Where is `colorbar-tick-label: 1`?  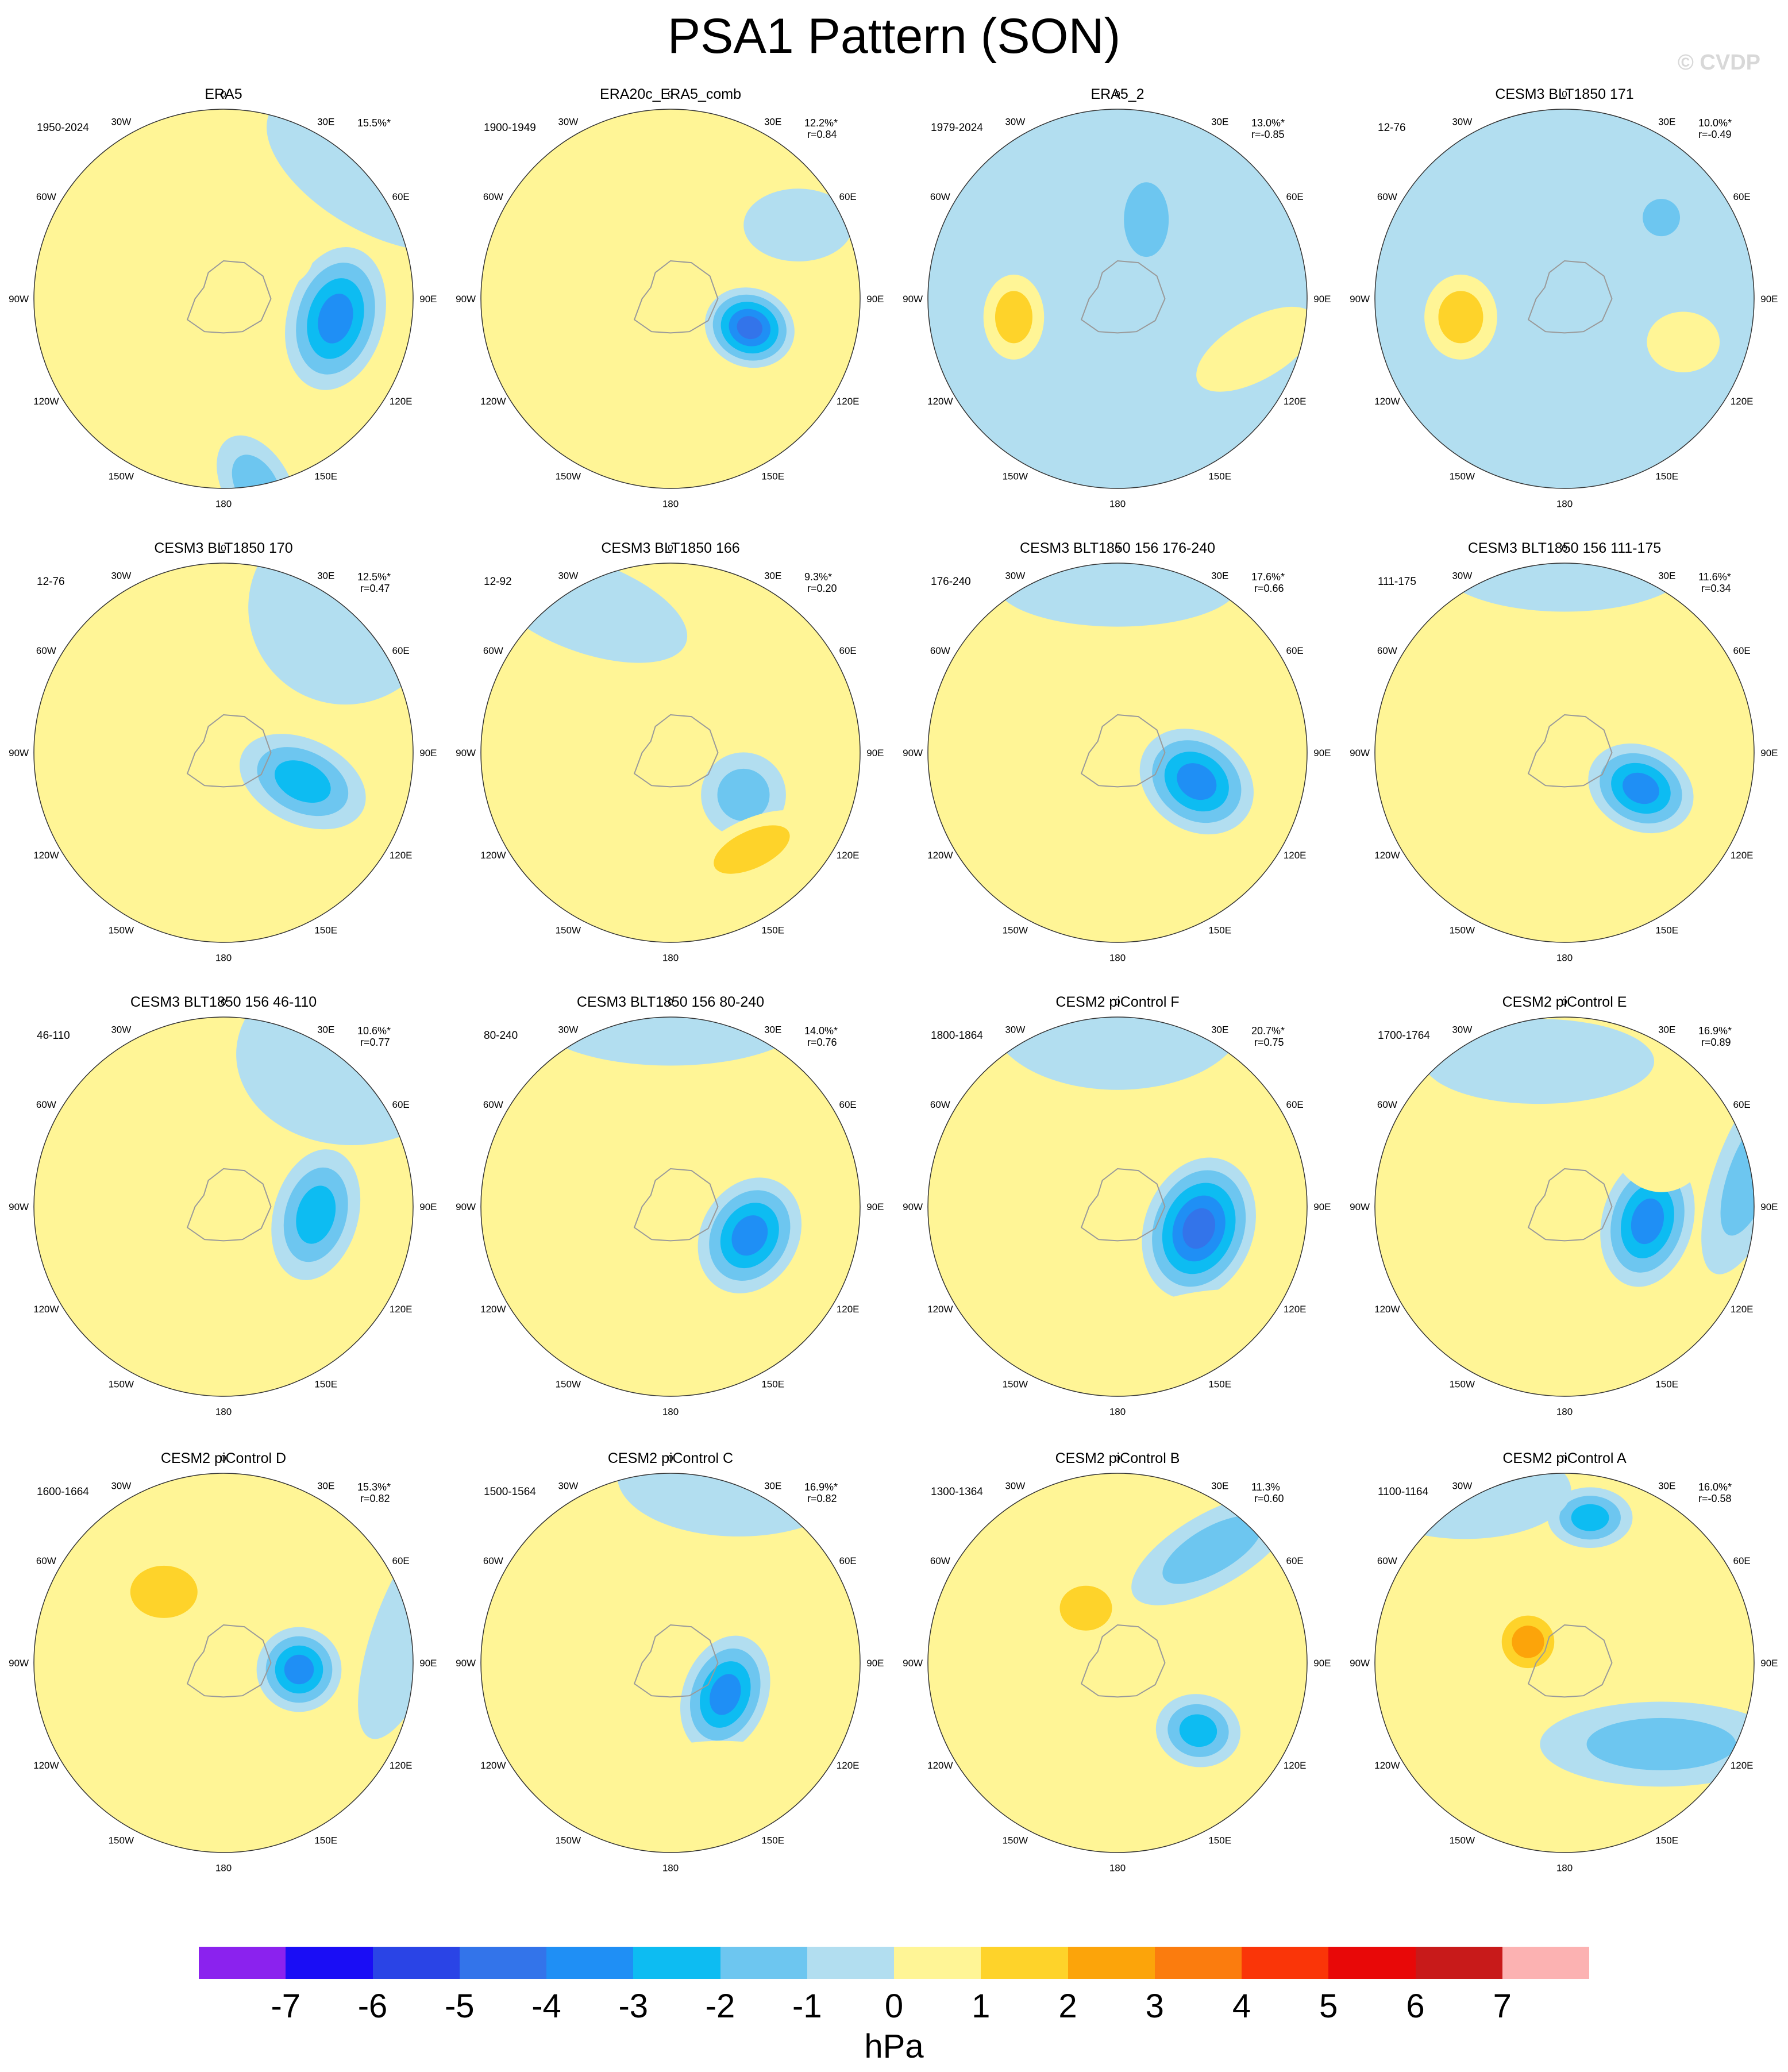 colorbar-tick-label: 1 is located at coordinates (981, 2006).